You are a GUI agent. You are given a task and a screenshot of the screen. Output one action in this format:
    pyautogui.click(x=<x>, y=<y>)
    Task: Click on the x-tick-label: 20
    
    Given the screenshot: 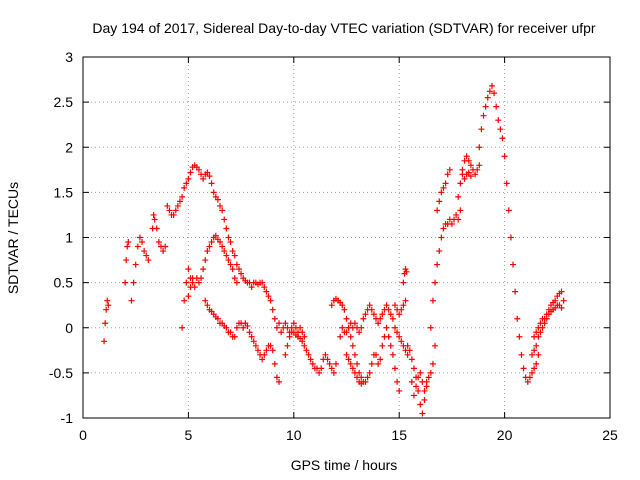 What is the action you would take?
    pyautogui.click(x=505, y=435)
    